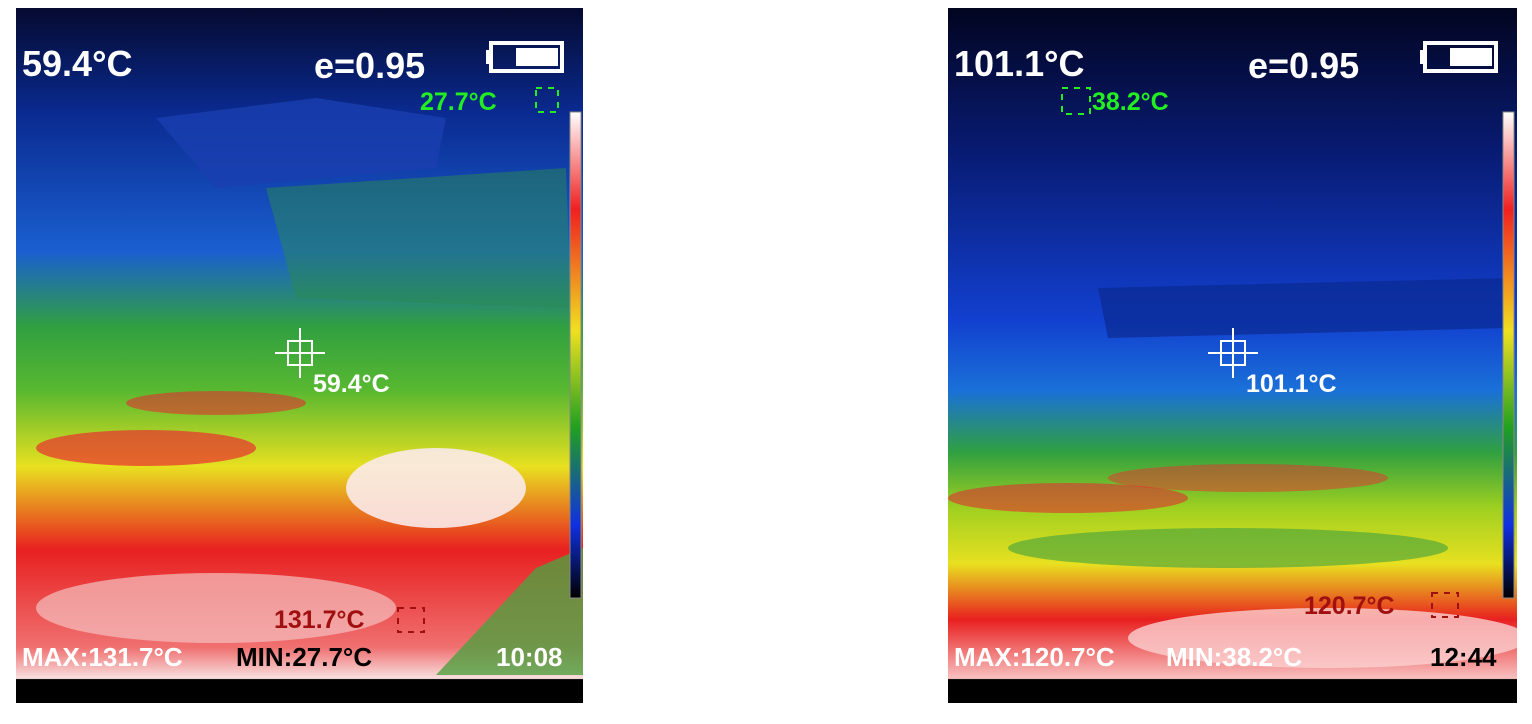 This screenshot has width=1532, height=724. Describe the element at coordinates (1234, 657) in the screenshot. I see `min-label: MIN:38.2°C` at that location.